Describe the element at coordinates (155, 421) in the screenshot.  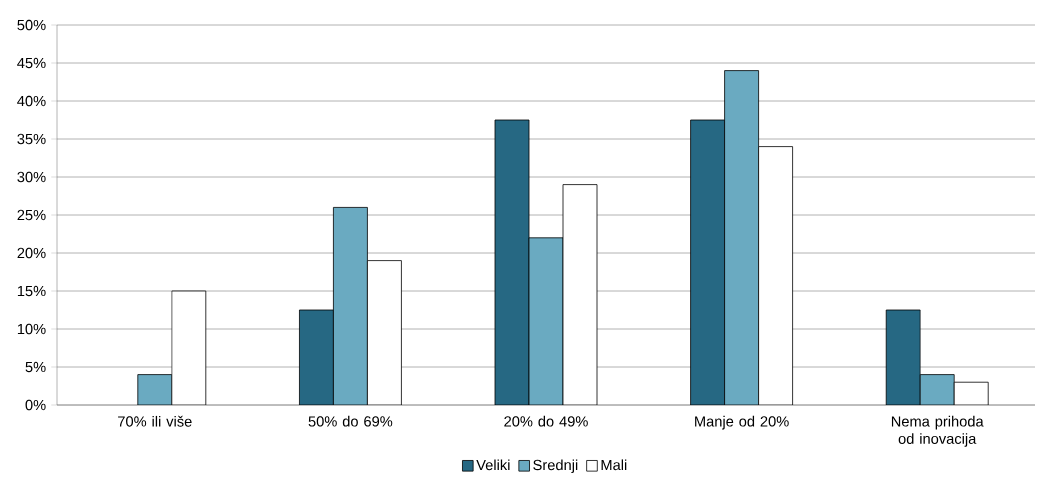
I see `x-tick-label: 70% ili više` at that location.